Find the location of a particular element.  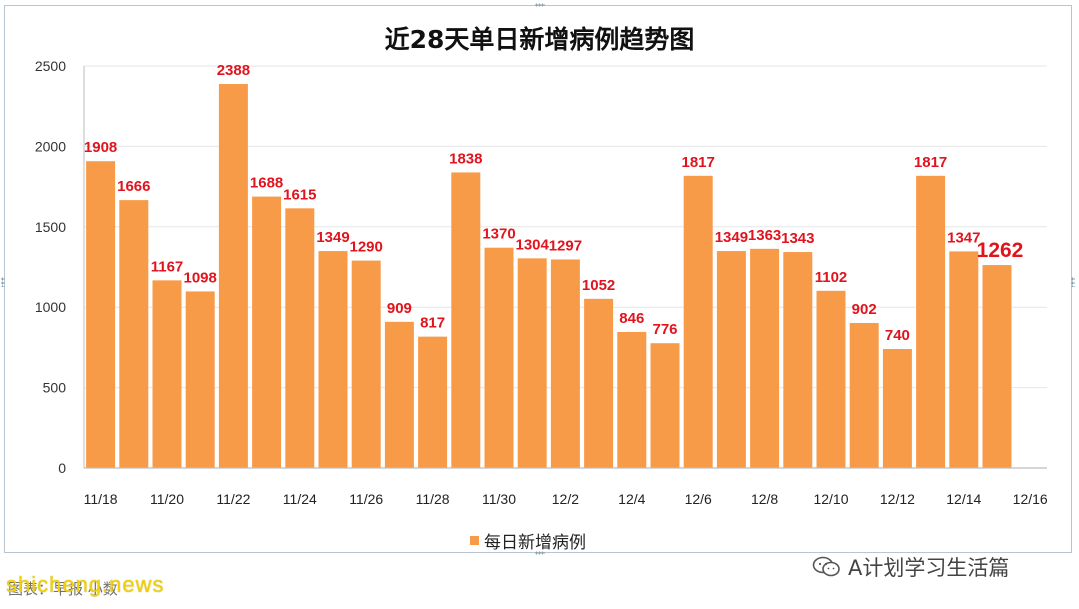

x-tick-label: 11/26 is located at coordinates (366, 499).